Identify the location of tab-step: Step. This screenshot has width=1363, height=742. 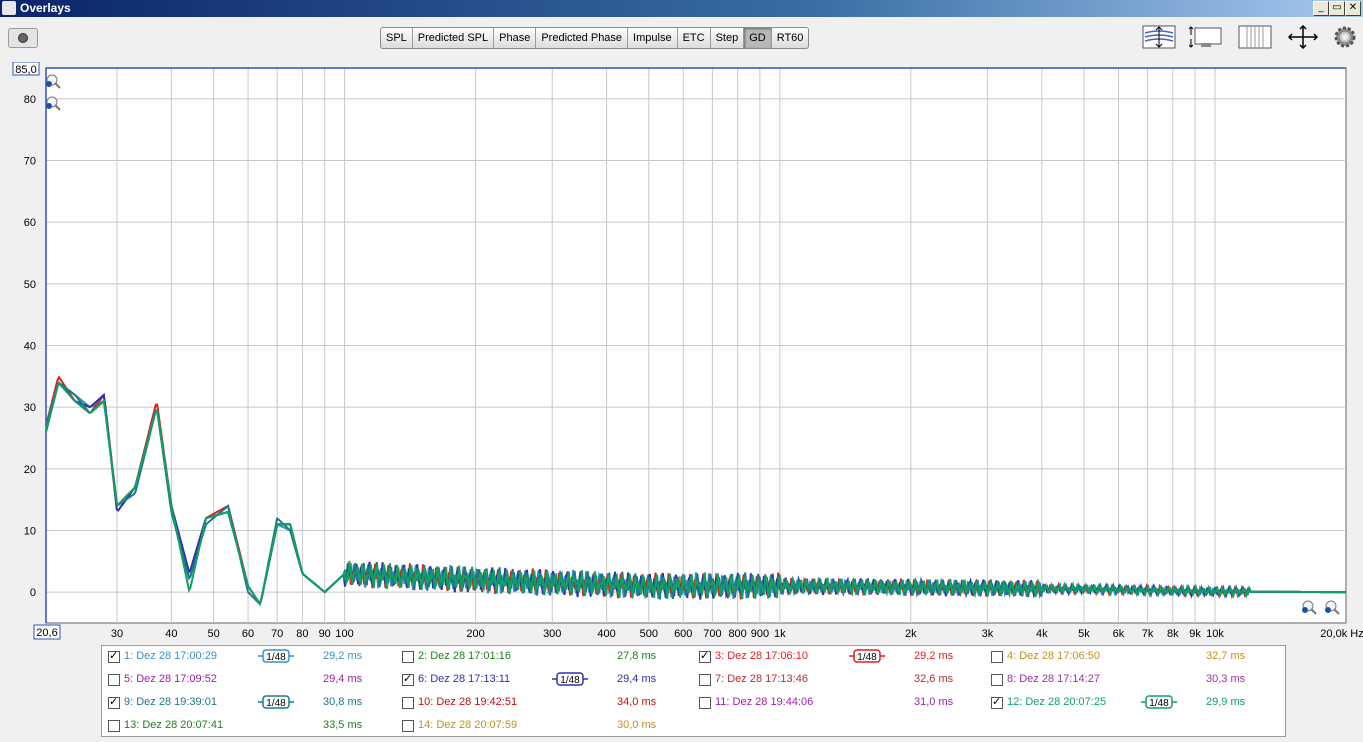
(728, 38).